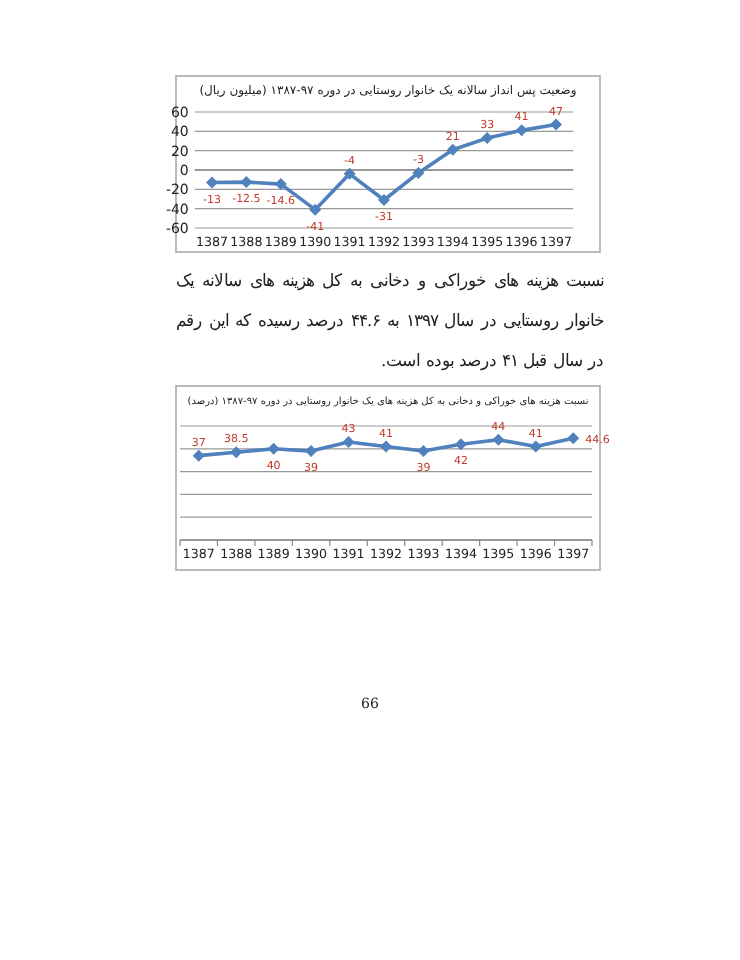 Image resolution: width=740 pixels, height=960 pixels. I want to click on text: نسبت هزینه های خوراکی و دخانی به کل هزینه های سالانه یک خانوار روستایی در سال ۱۳۹۷ به ۴۴.۶ درصد رسیده که این رقم در سال قبل ۴۱ درصد بوده است., so click(390, 320).